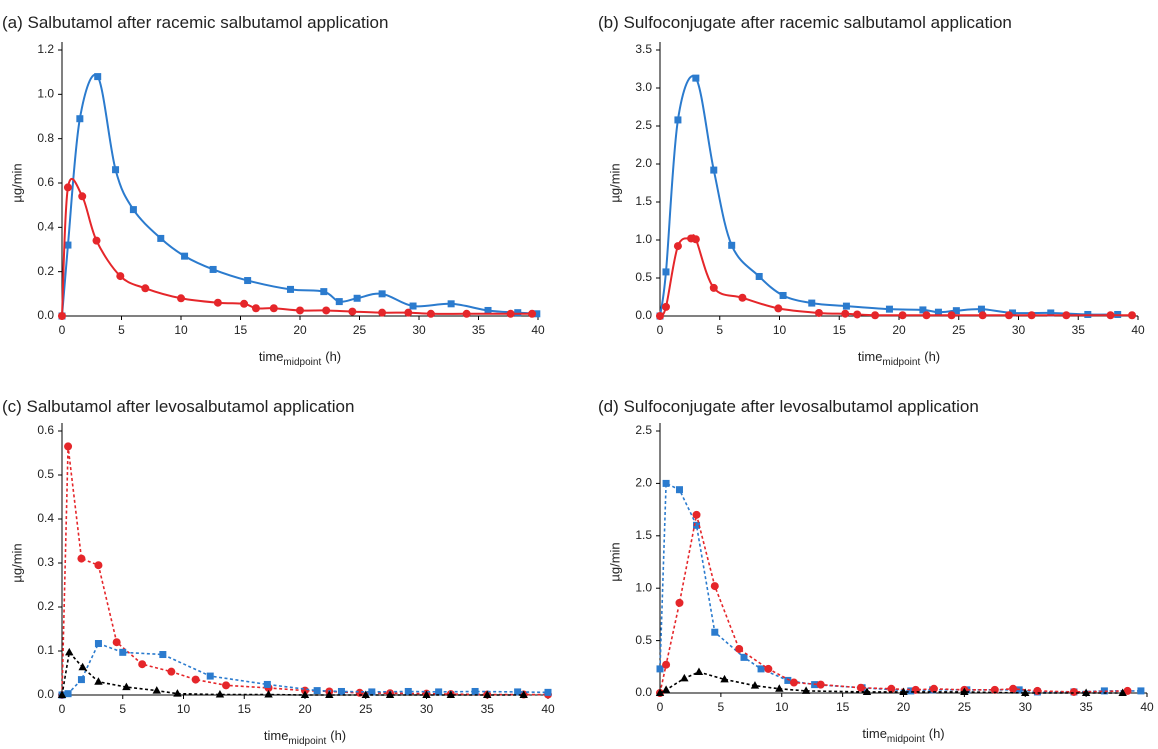 The width and height of the screenshot is (1158, 749). What do you see at coordinates (45, 694) in the screenshot?
I see `y-tick-label: 0.0` at bounding box center [45, 694].